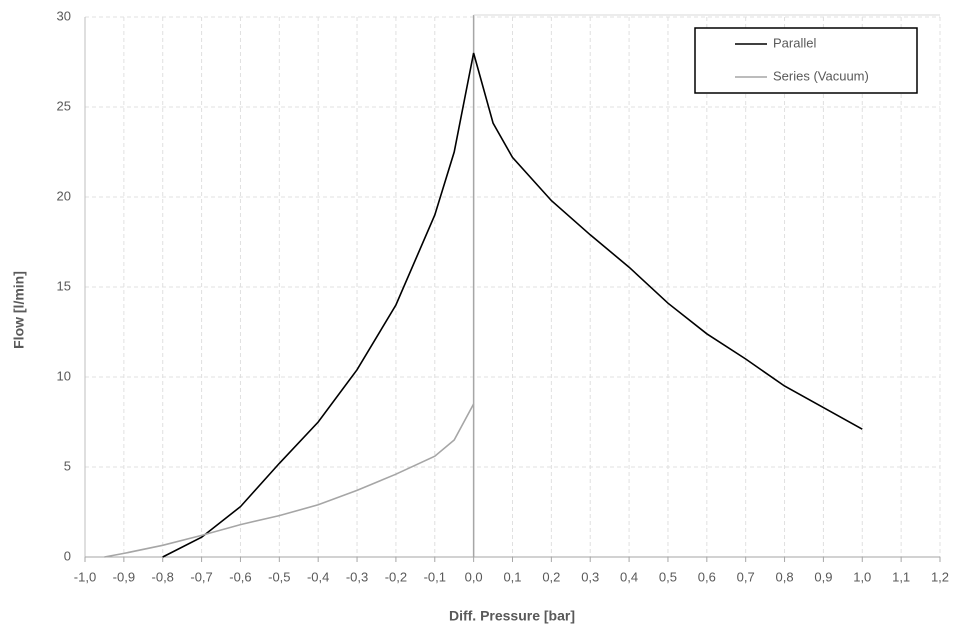 This screenshot has width=960, height=635. Describe the element at coordinates (512, 616) in the screenshot. I see `x-axis-title: Diff. Pressure [bar]` at that location.